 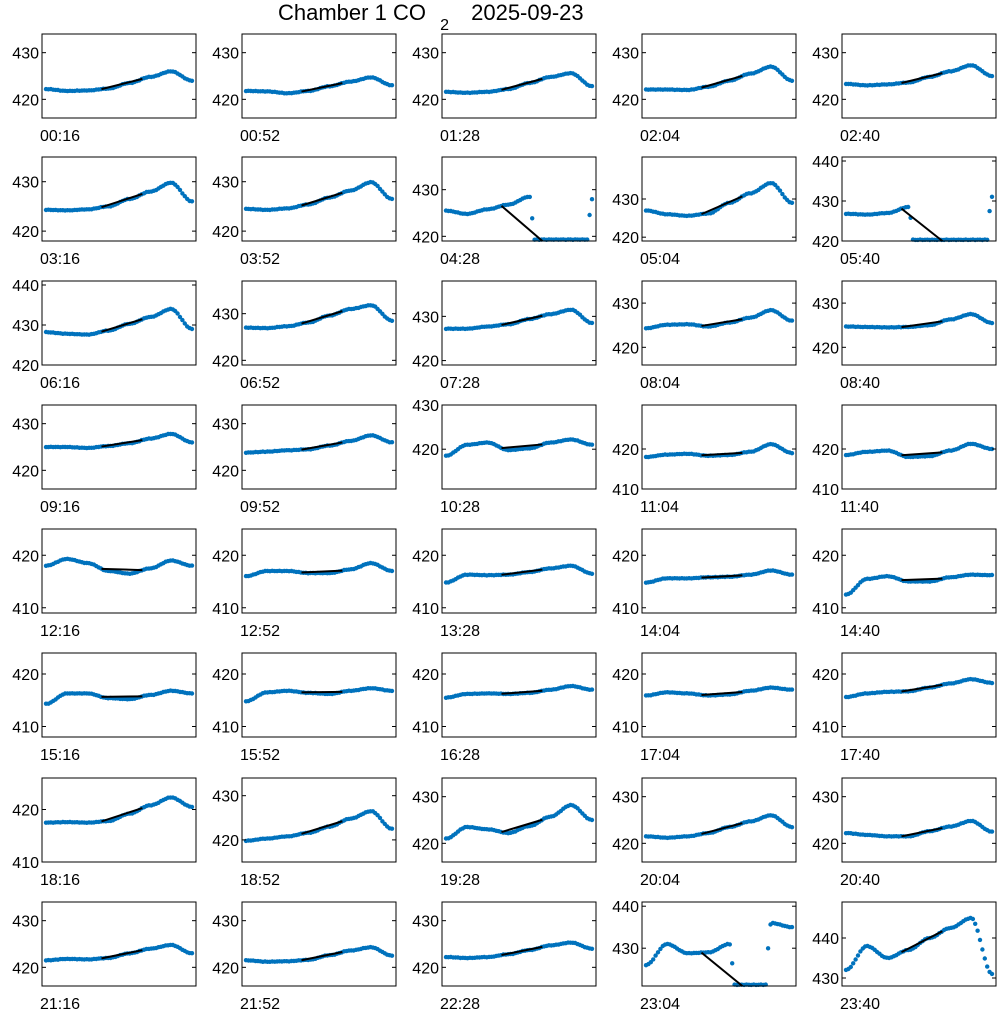 I want to click on title-date: 2025-09-23, so click(x=527, y=12).